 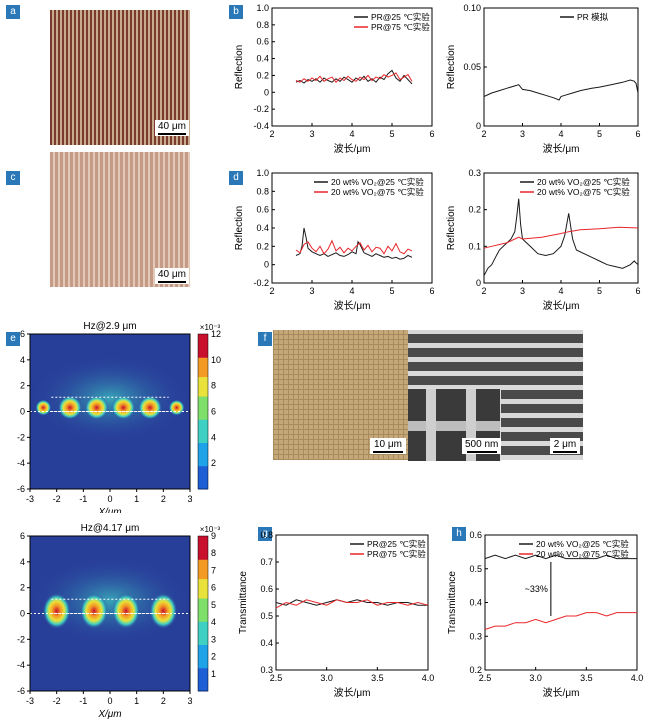 What do you see at coordinates (213, 536) in the screenshot?
I see `colorbar-tick-label: 9` at bounding box center [213, 536].